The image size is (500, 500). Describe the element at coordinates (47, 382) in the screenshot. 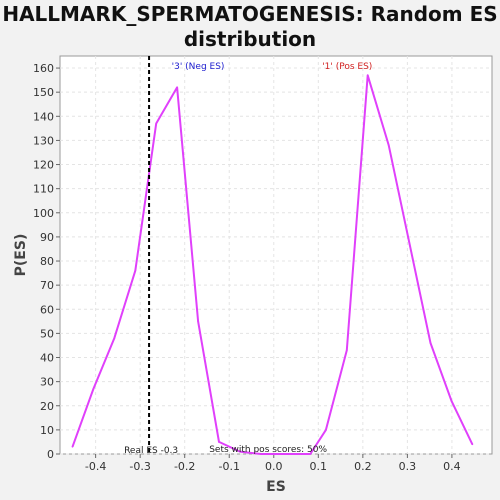

I see `y-tick-label: 30` at that location.